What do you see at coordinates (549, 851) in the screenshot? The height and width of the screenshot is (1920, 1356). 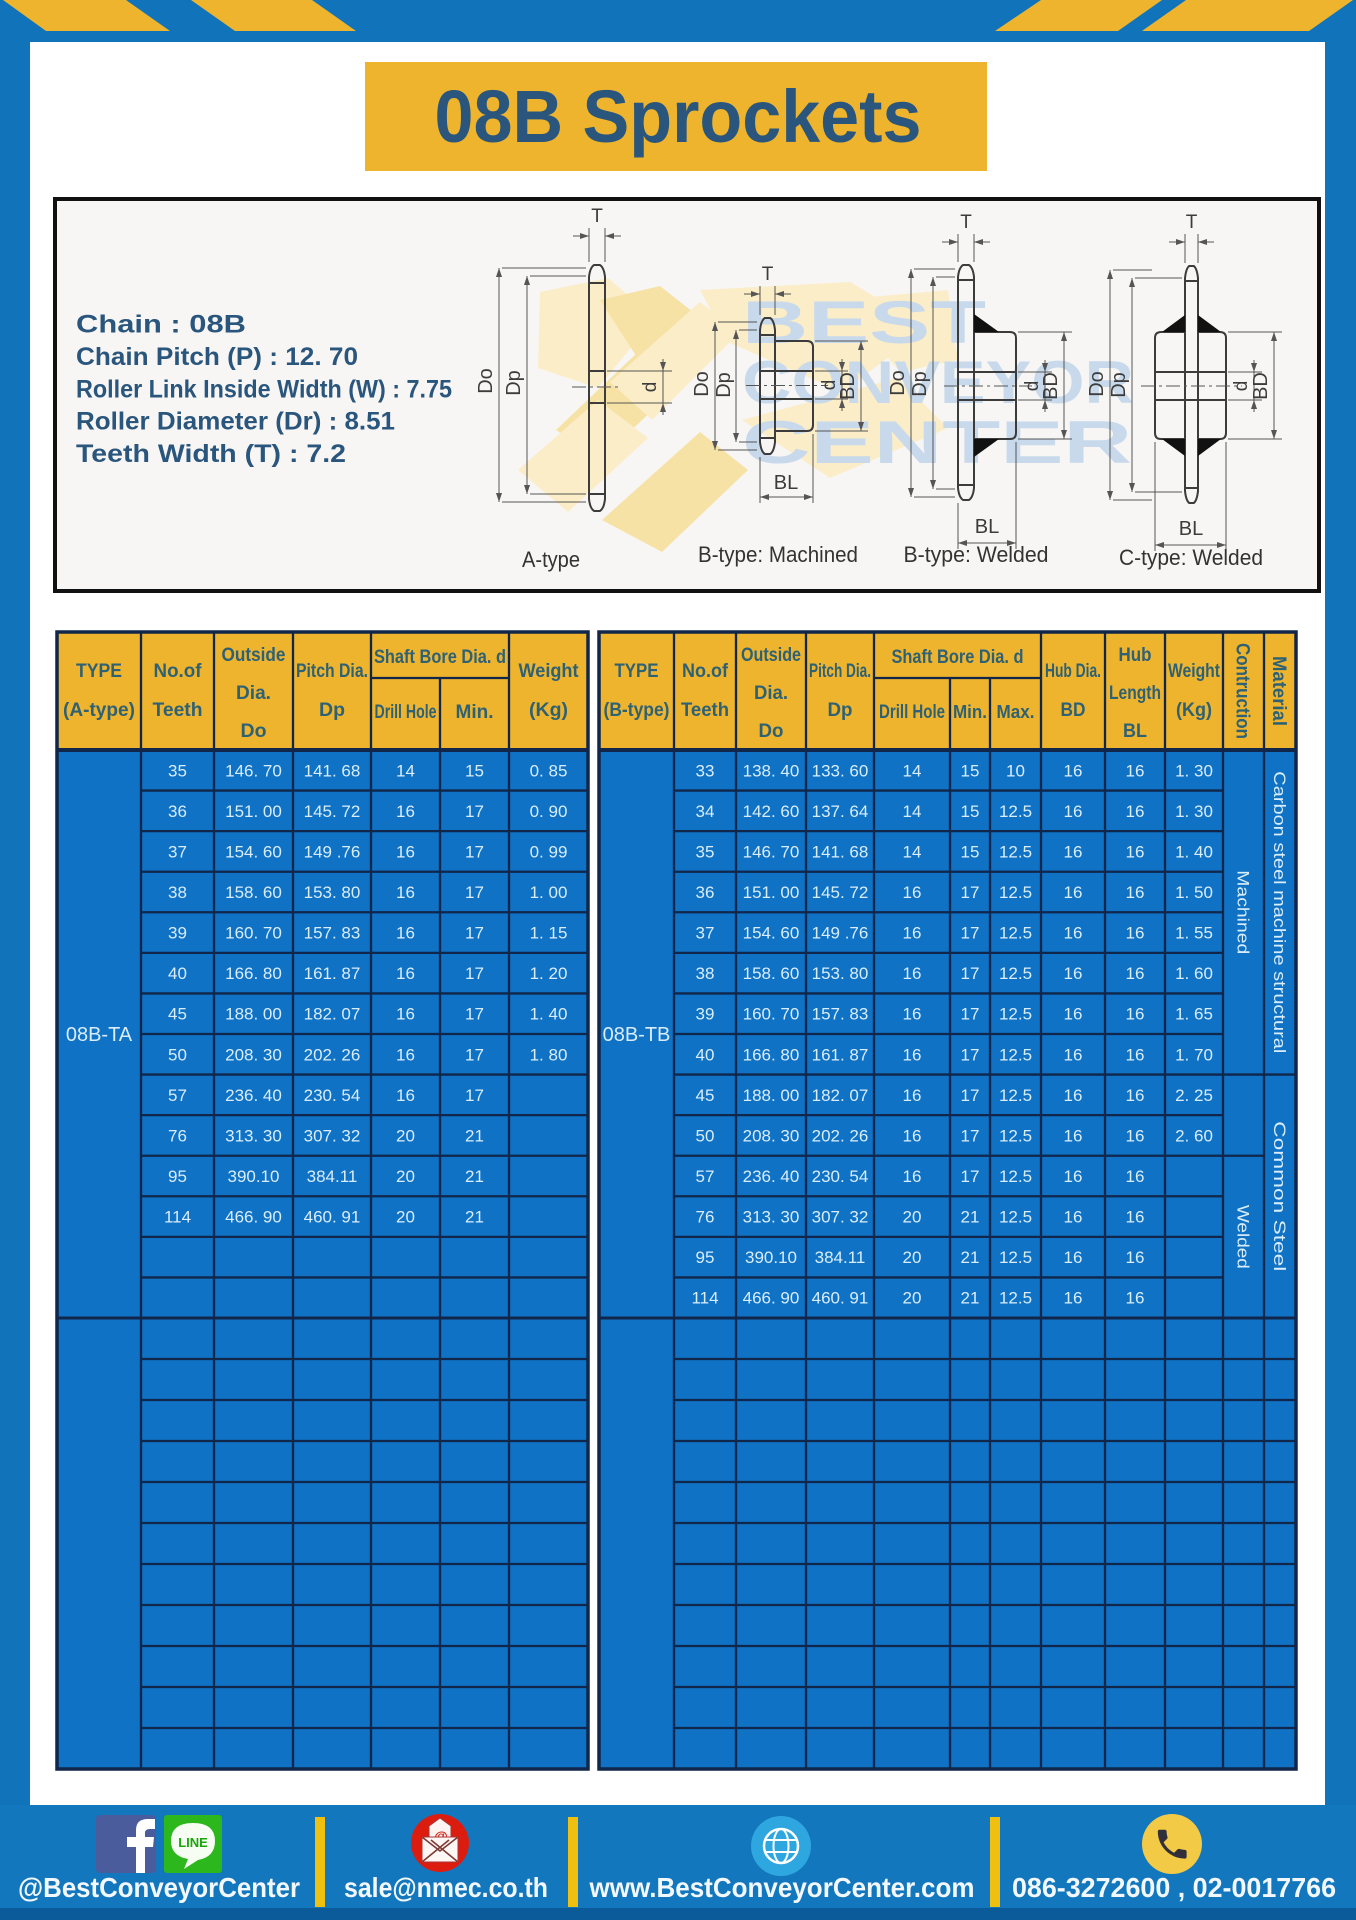 I see `svg-text: 0. 99` at bounding box center [549, 851].